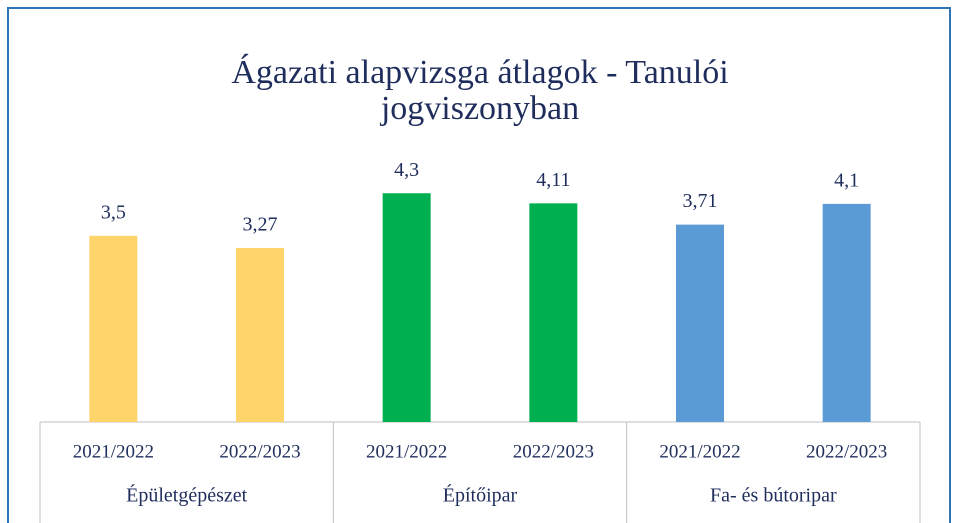  What do you see at coordinates (260, 225) in the screenshot?
I see `value-label: 3,27` at bounding box center [260, 225].